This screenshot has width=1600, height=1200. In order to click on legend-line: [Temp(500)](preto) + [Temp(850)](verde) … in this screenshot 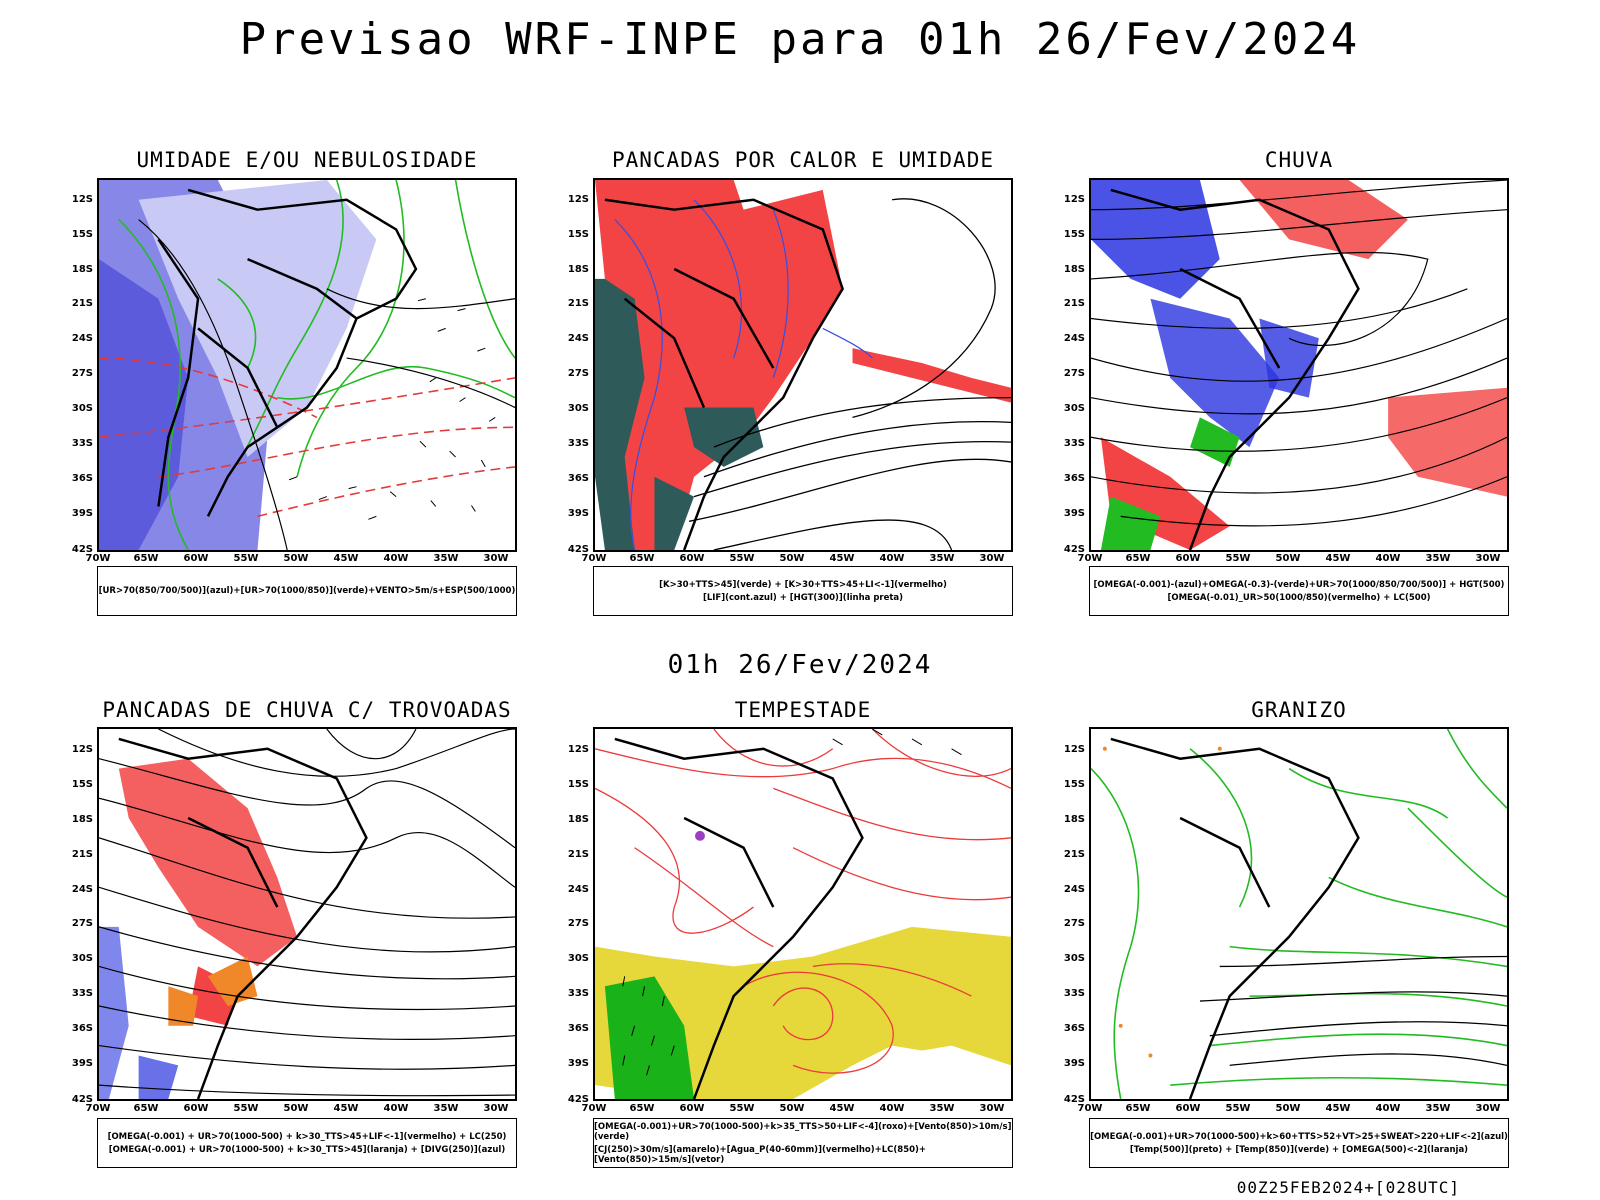, I will do `click(1299, 1149)`.